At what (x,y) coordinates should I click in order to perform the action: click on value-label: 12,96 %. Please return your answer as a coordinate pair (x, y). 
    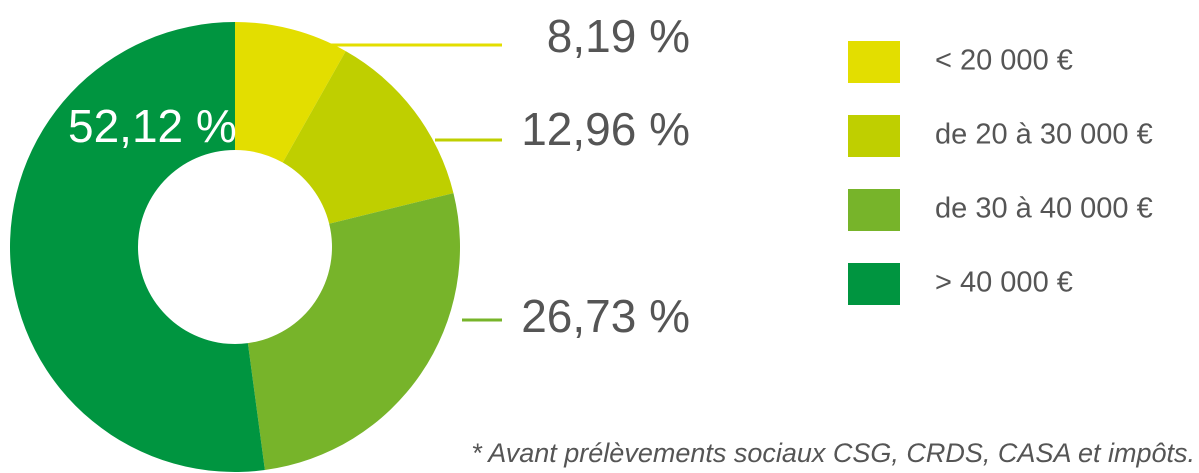
    Looking at the image, I should click on (605, 129).